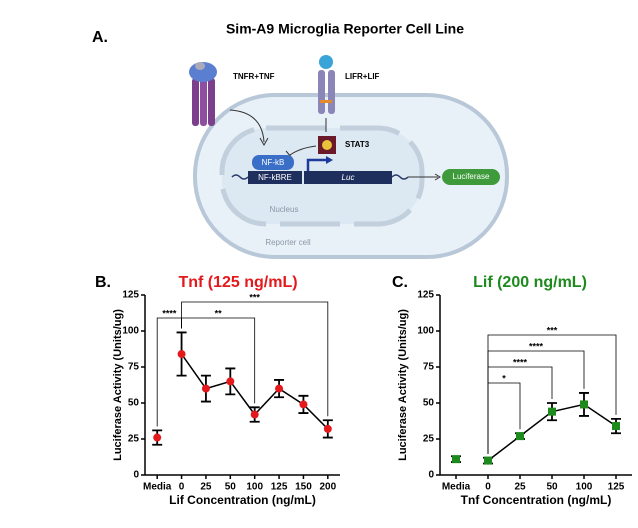 This screenshot has height=528, width=638. I want to click on nfkb, so click(273, 162).